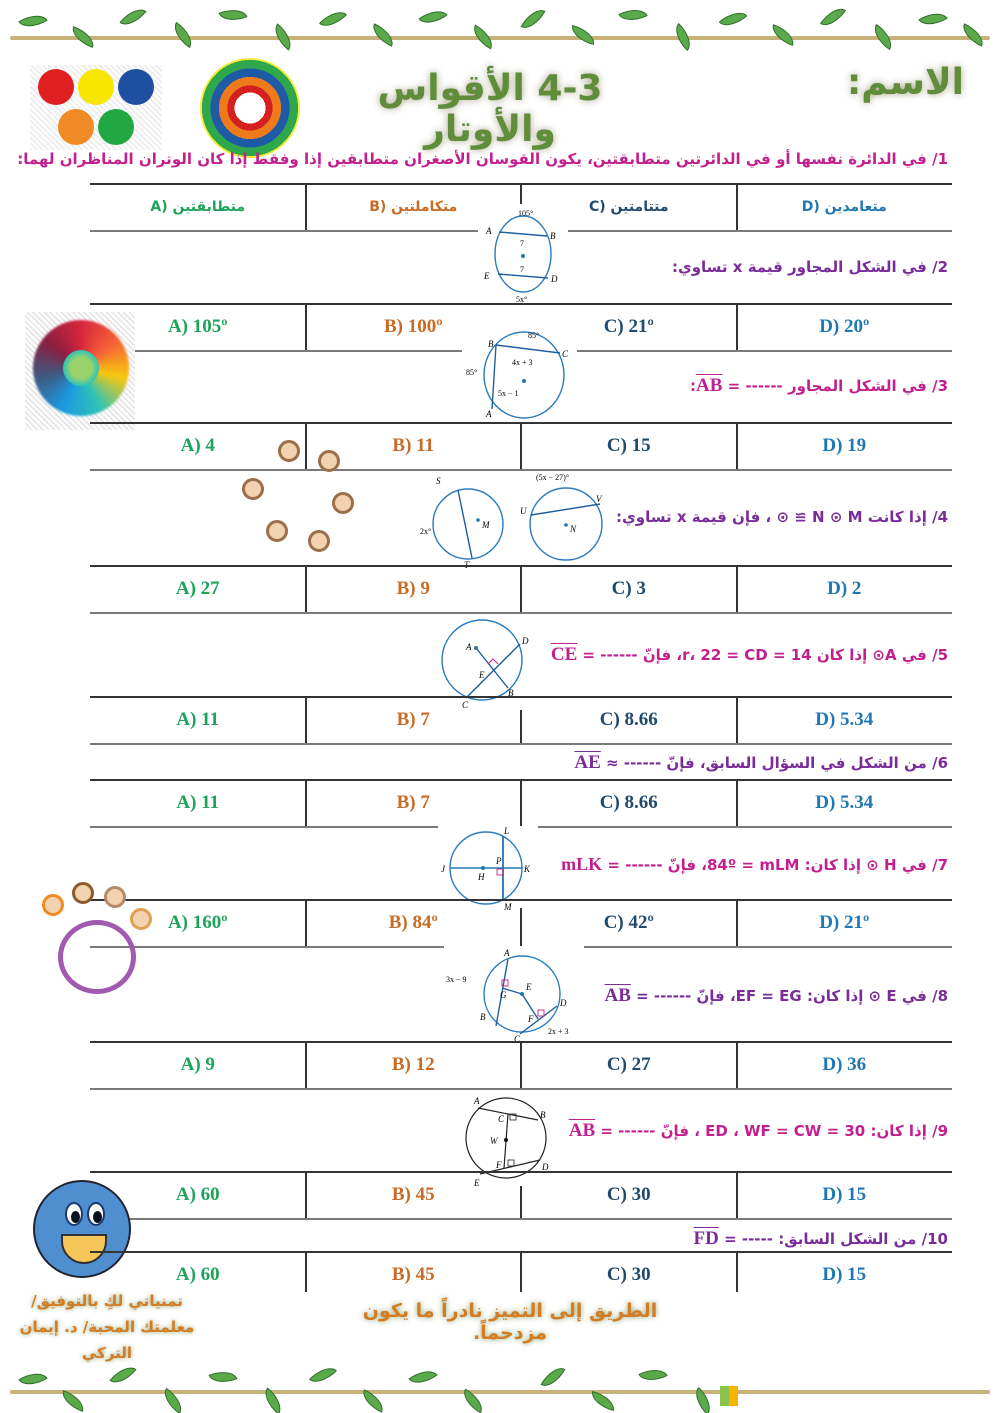 Image resolution: width=1000 pixels, height=1413 pixels. What do you see at coordinates (443, 869) in the screenshot?
I see `svg-text: J` at bounding box center [443, 869].